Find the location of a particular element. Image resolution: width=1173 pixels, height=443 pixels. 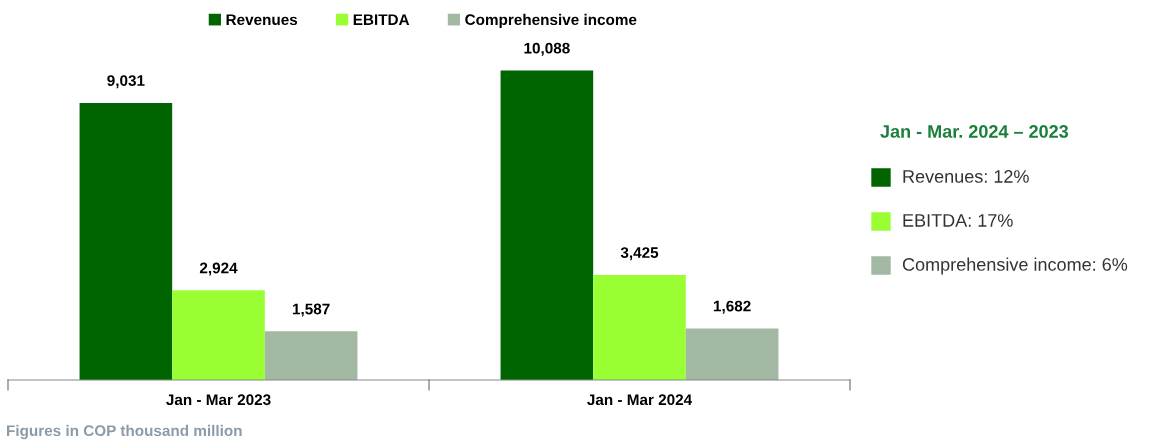

data-label: 2,924 is located at coordinates (218, 269).